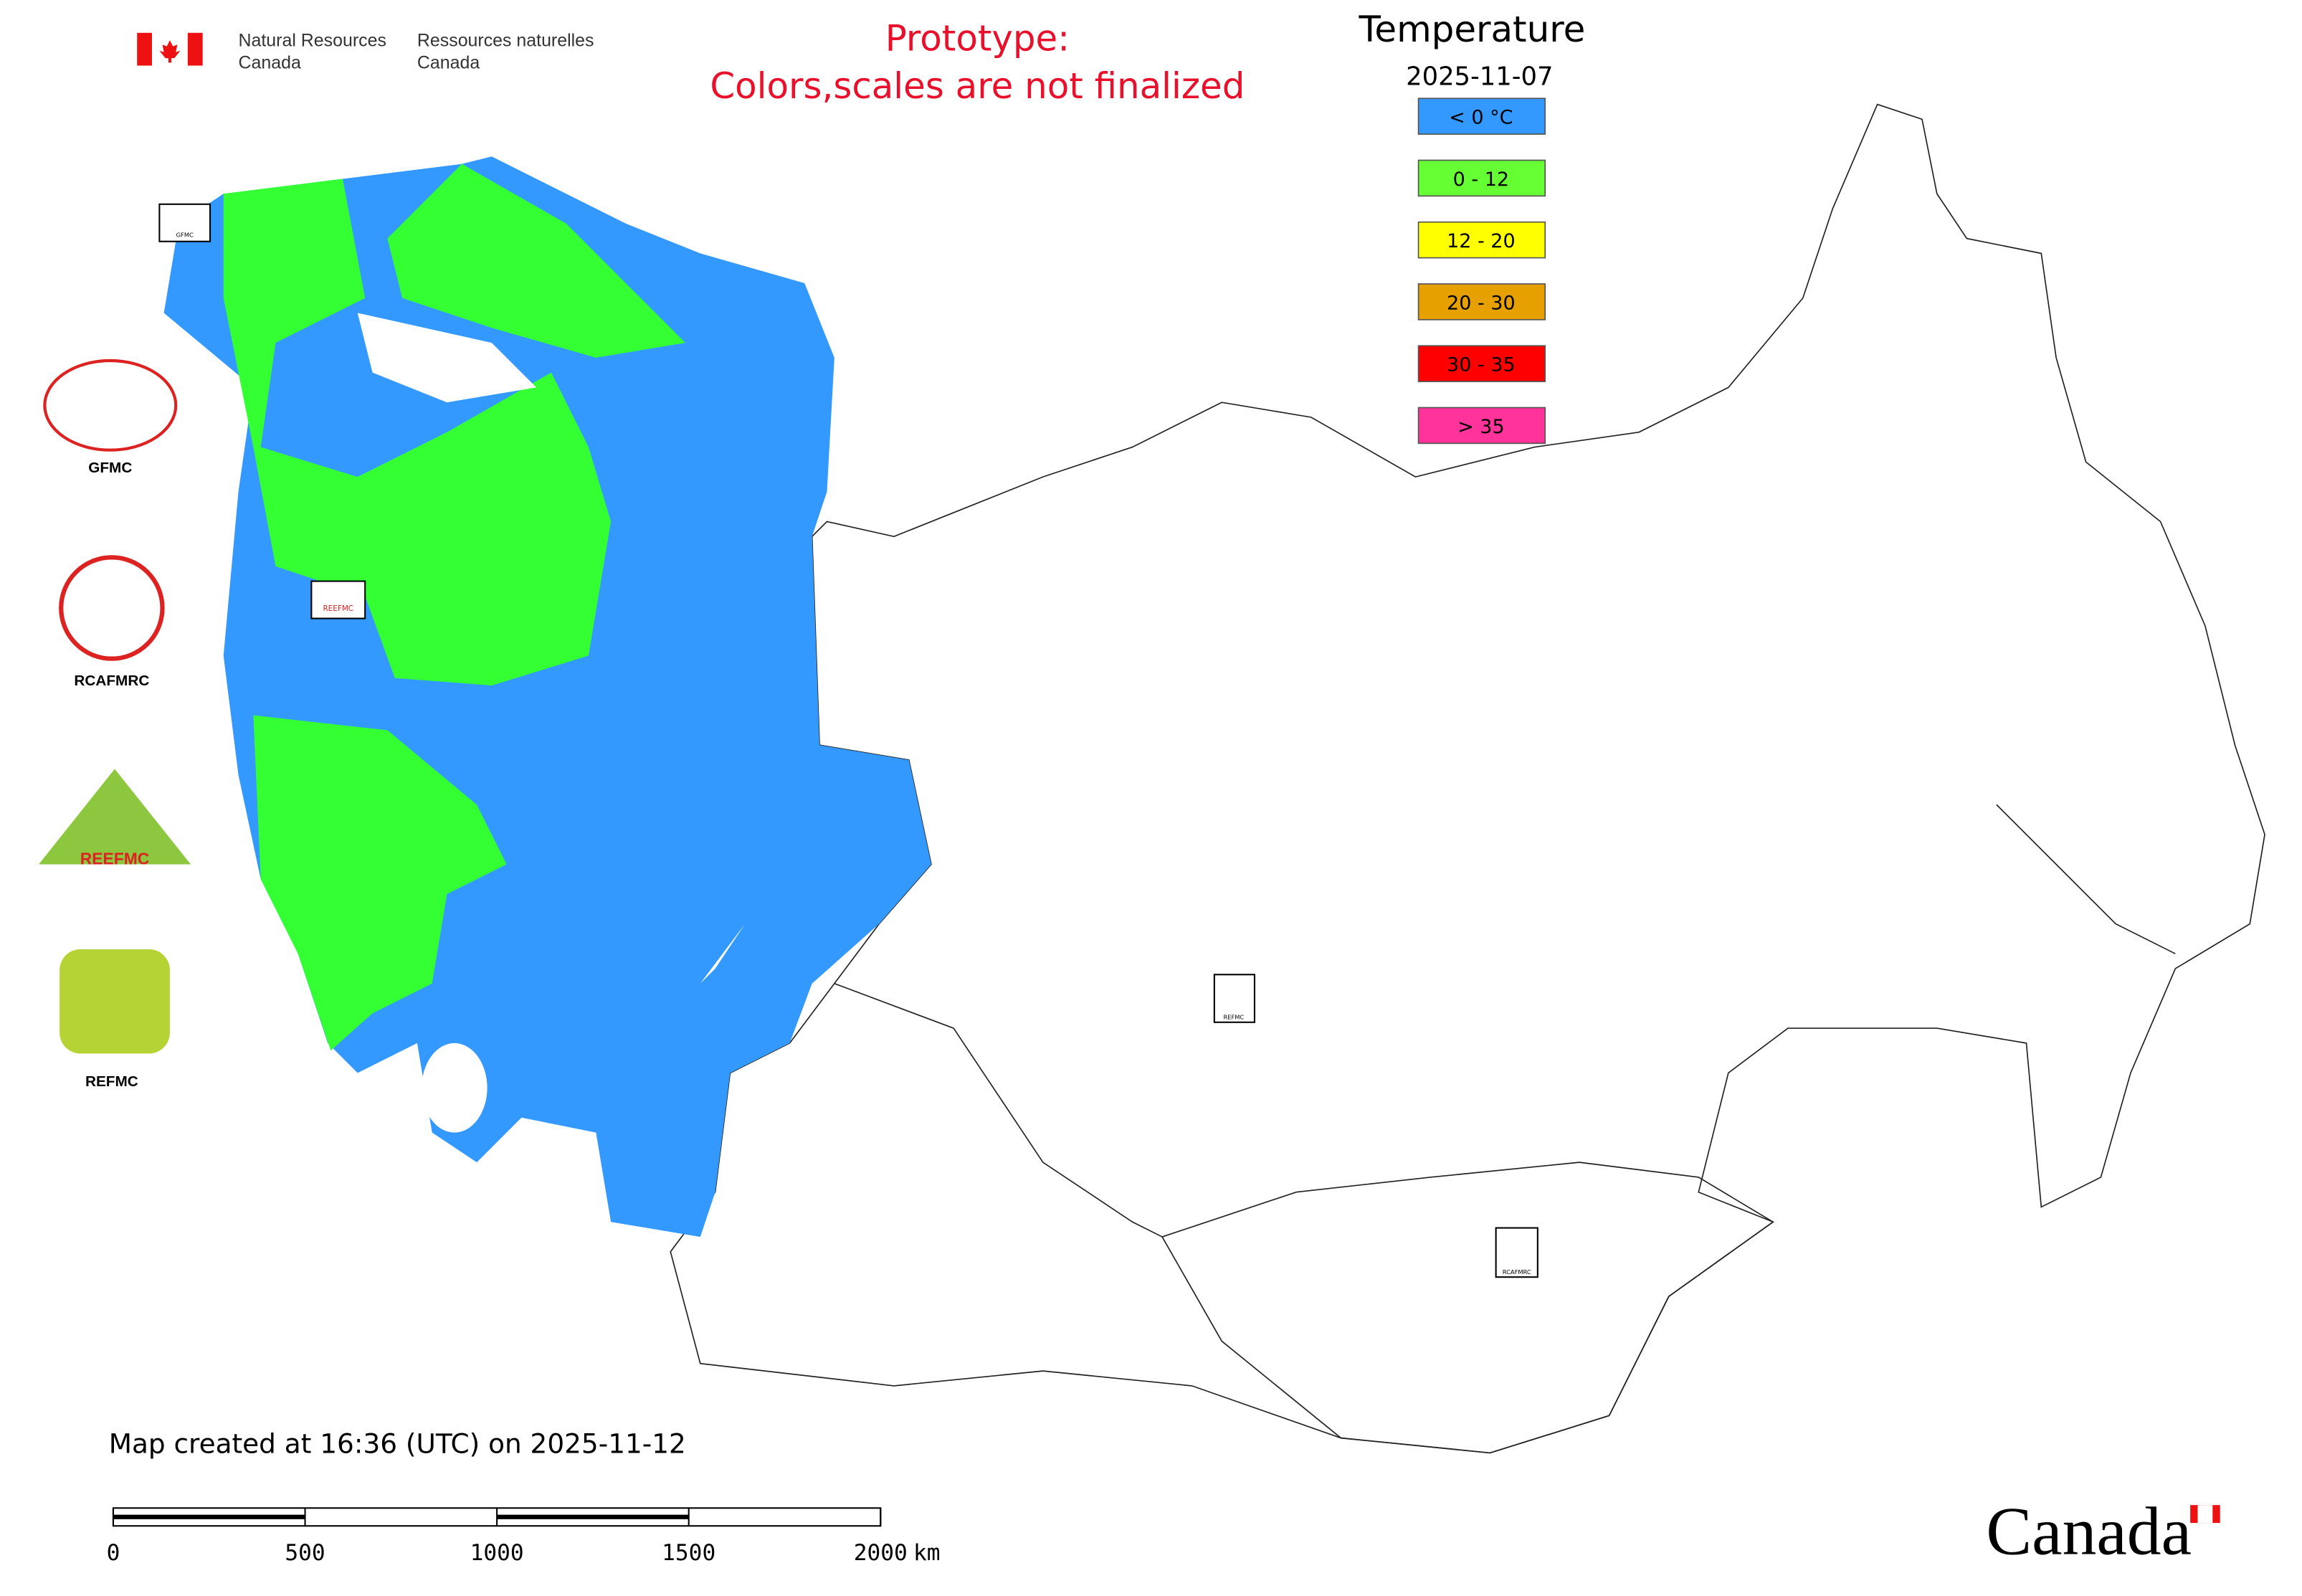  I want to click on scale-label: 1000, so click(497, 1553).